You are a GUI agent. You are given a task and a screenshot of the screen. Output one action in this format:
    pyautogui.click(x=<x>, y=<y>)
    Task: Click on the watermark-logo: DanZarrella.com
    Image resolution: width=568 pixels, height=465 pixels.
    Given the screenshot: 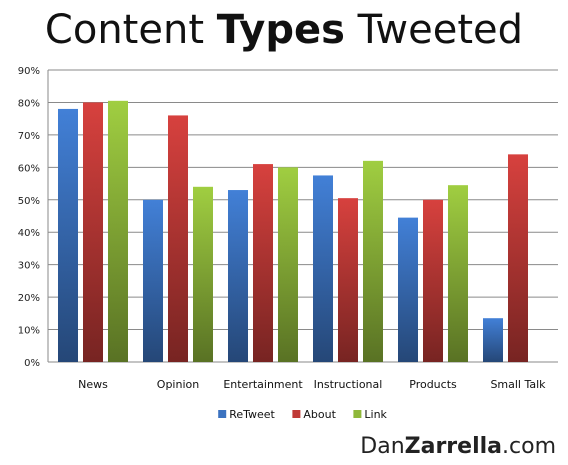 What is the action you would take?
    pyautogui.click(x=458, y=446)
    